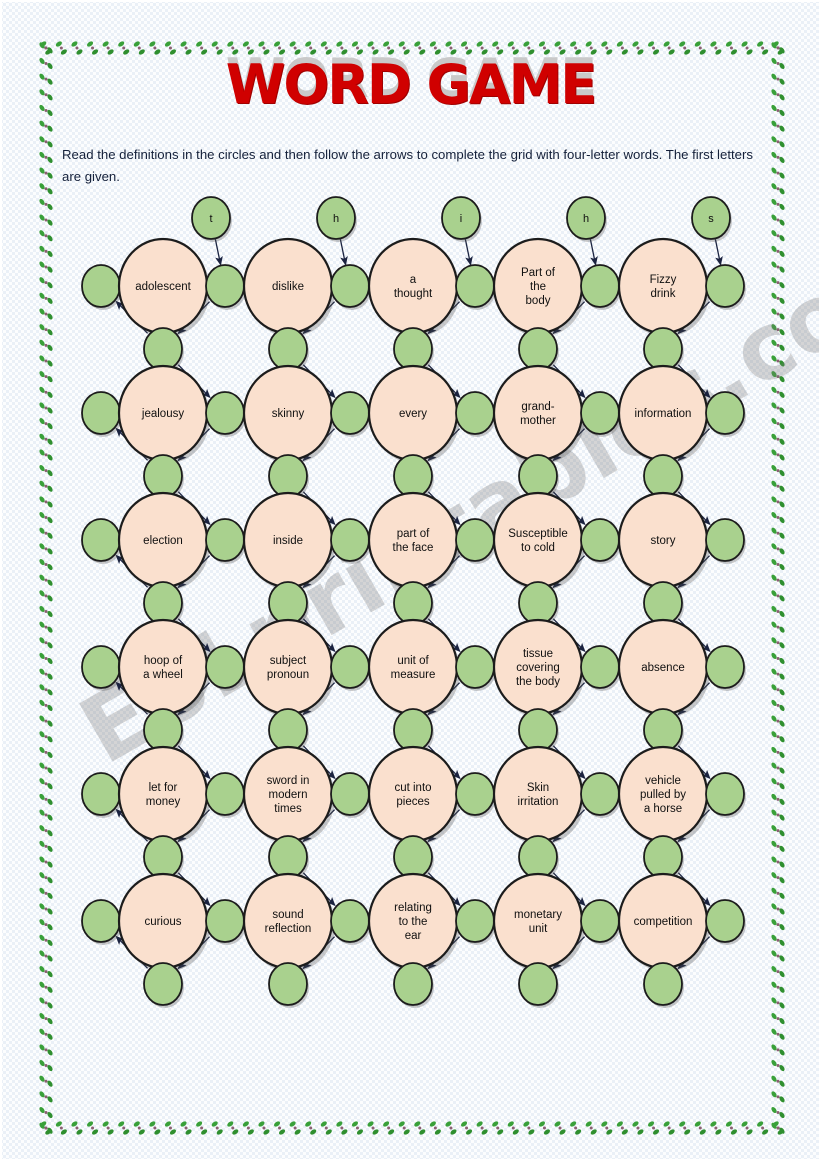  Describe the element at coordinates (413, 477) in the screenshot. I see `answer-circle-below-r1-c2` at that location.